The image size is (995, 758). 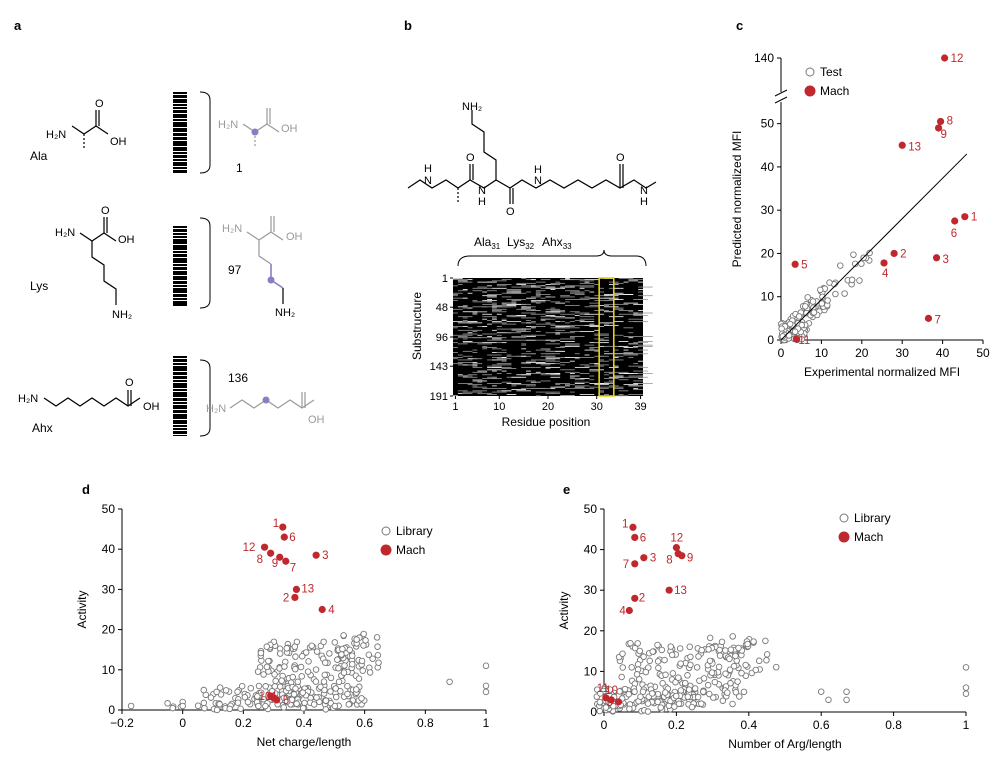 What do you see at coordinates (303, 610) in the screenshot?
I see `plot-d-axes` at bounding box center [303, 610].